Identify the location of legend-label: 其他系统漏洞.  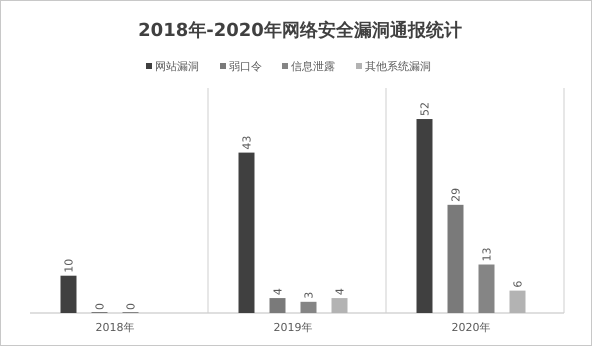
(398, 66).